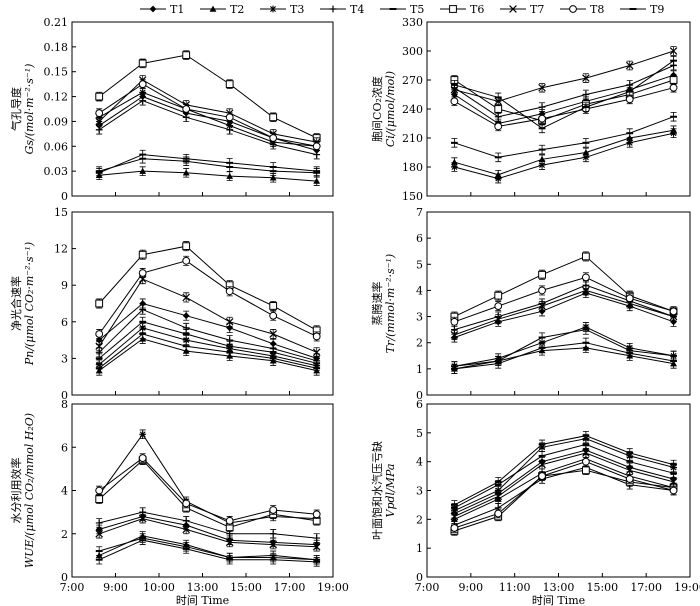 This screenshot has height=606, width=700. Describe the element at coordinates (597, 9) in the screenshot. I see `legend-label: T8` at that location.